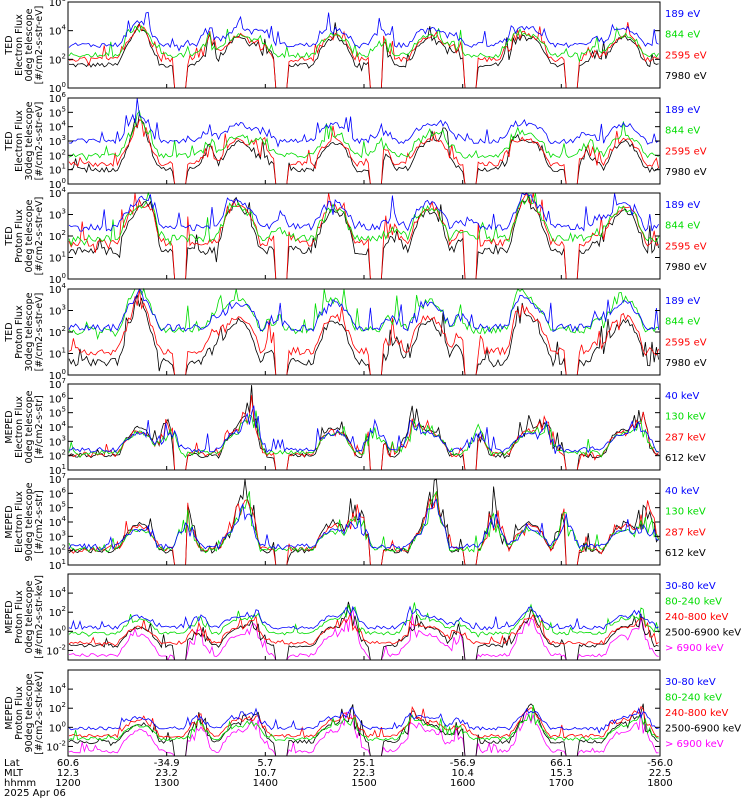 Image resolution: width=750 pixels, height=800 pixels. I want to click on y-tick-label: 10⁷, so click(57, 384).